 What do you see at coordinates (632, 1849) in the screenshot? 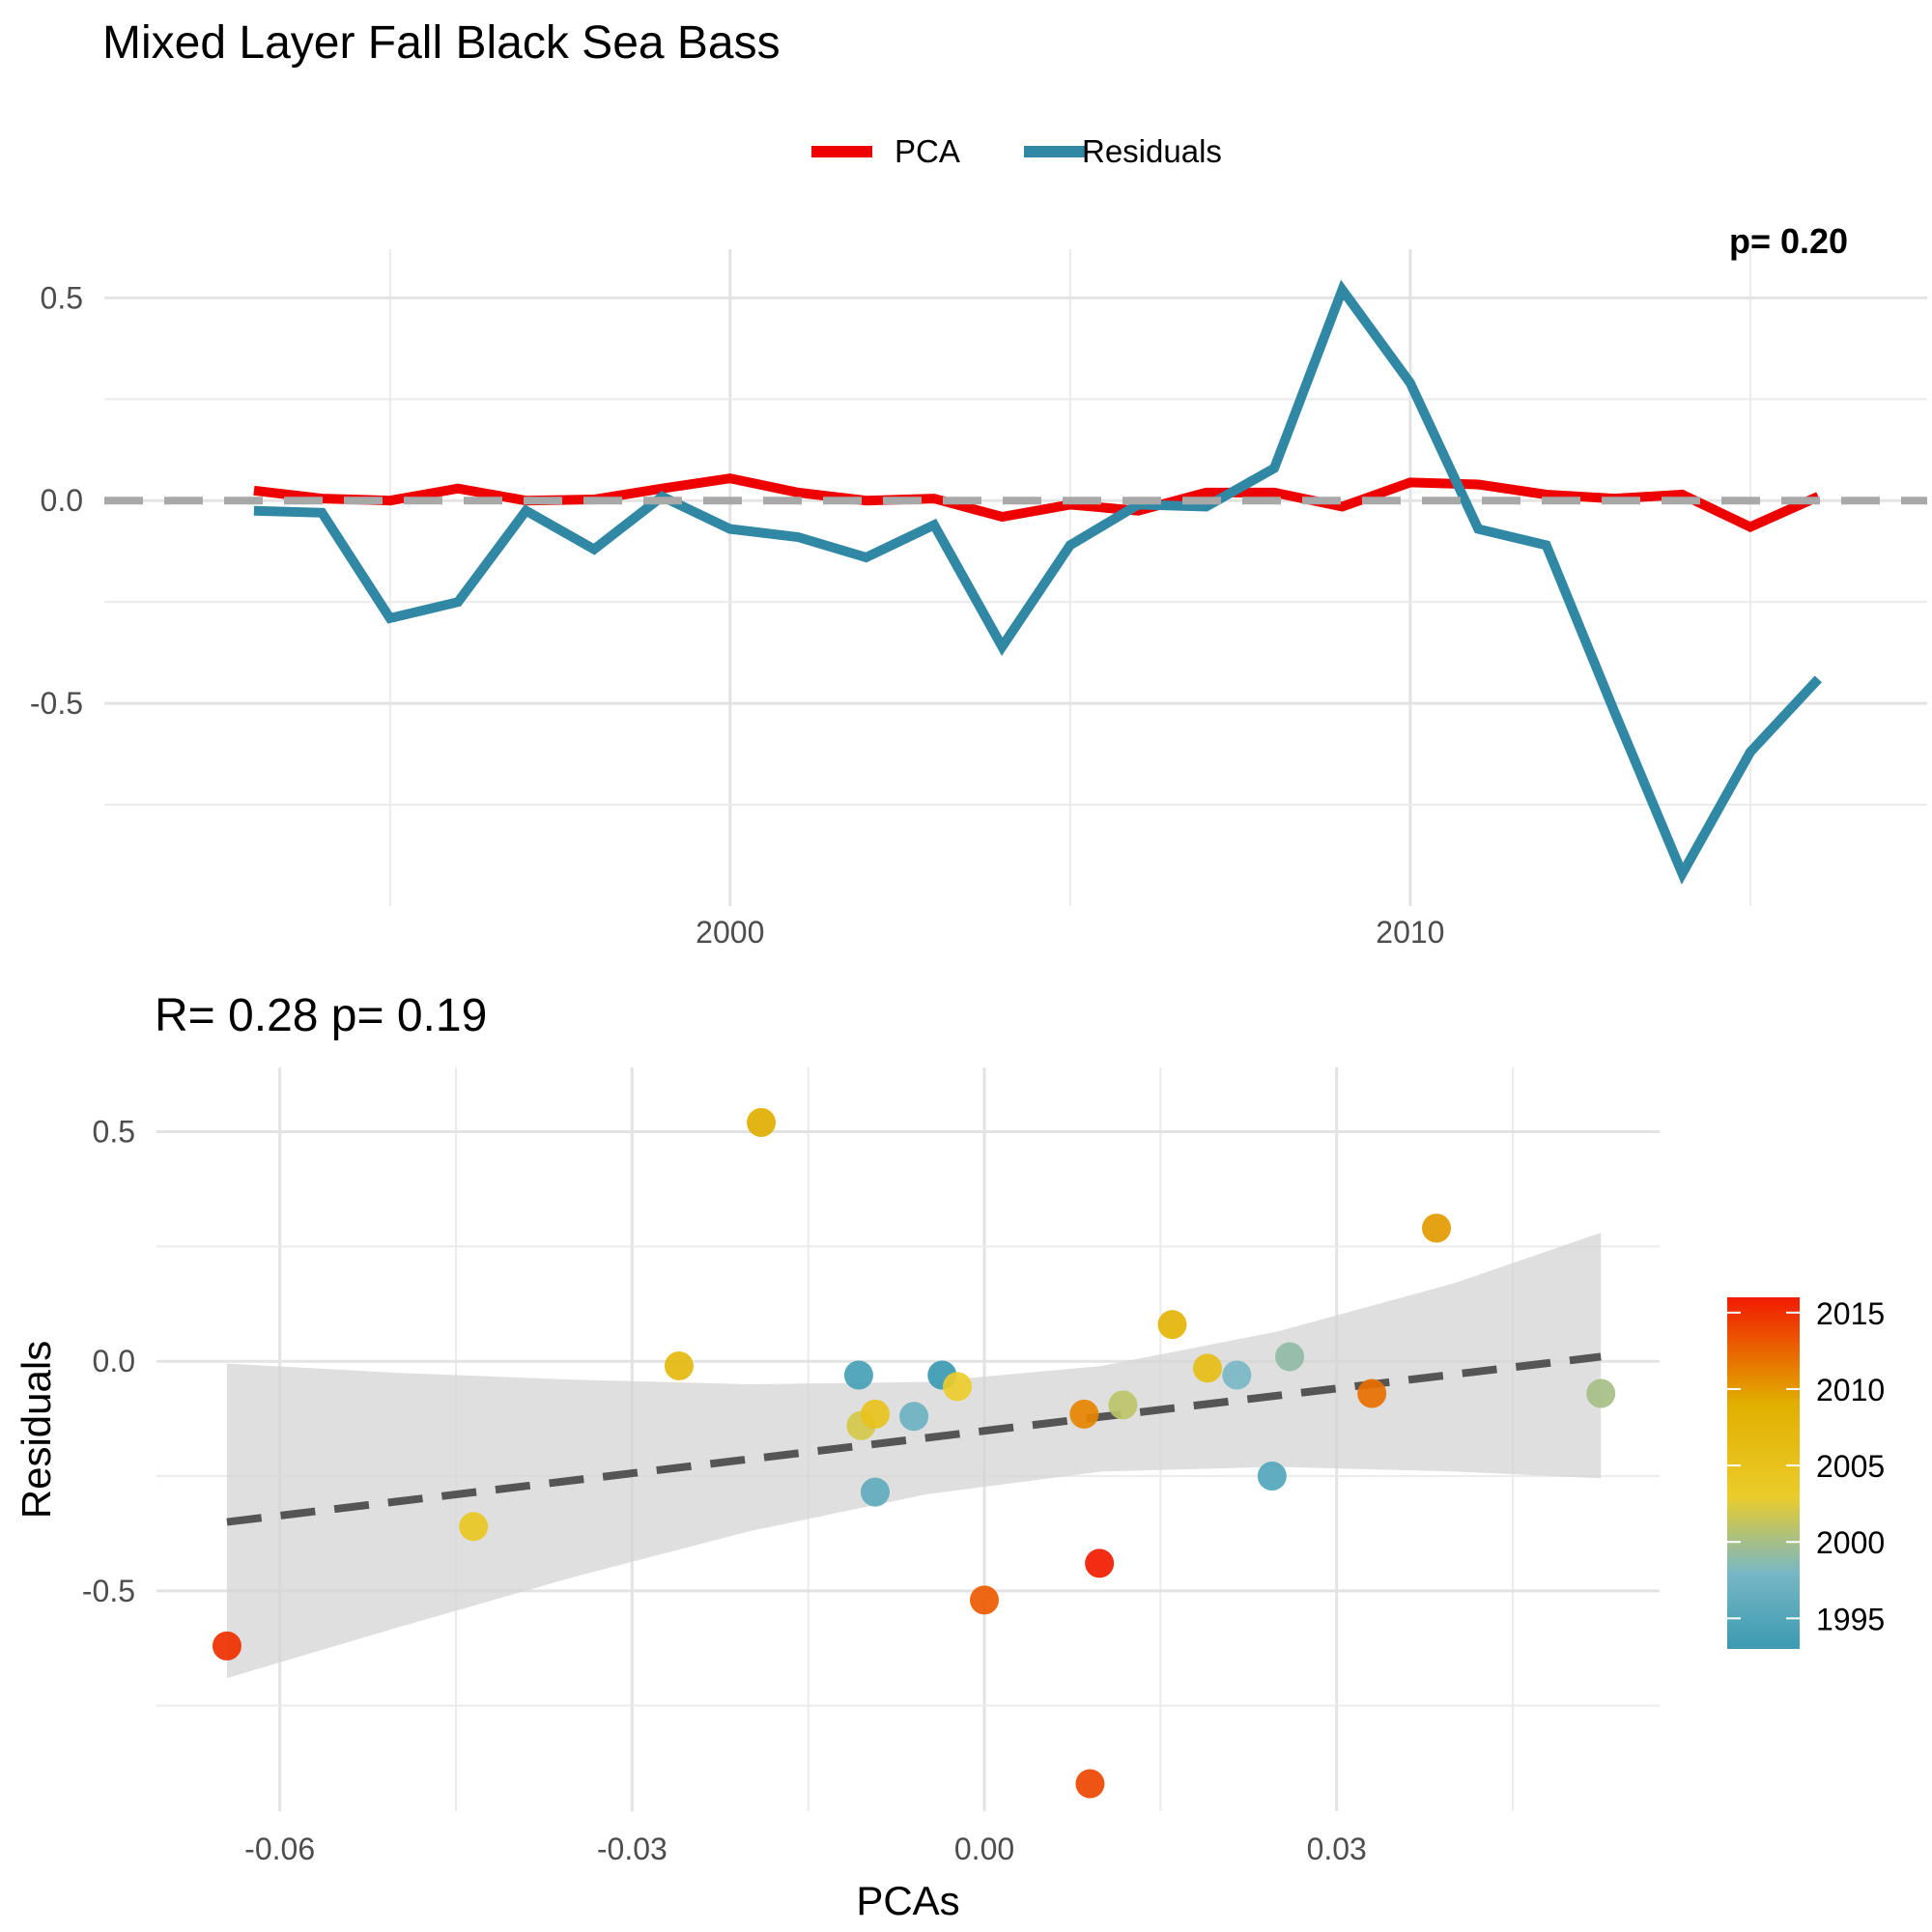
I see `x-tick-label: -0.03` at bounding box center [632, 1849].